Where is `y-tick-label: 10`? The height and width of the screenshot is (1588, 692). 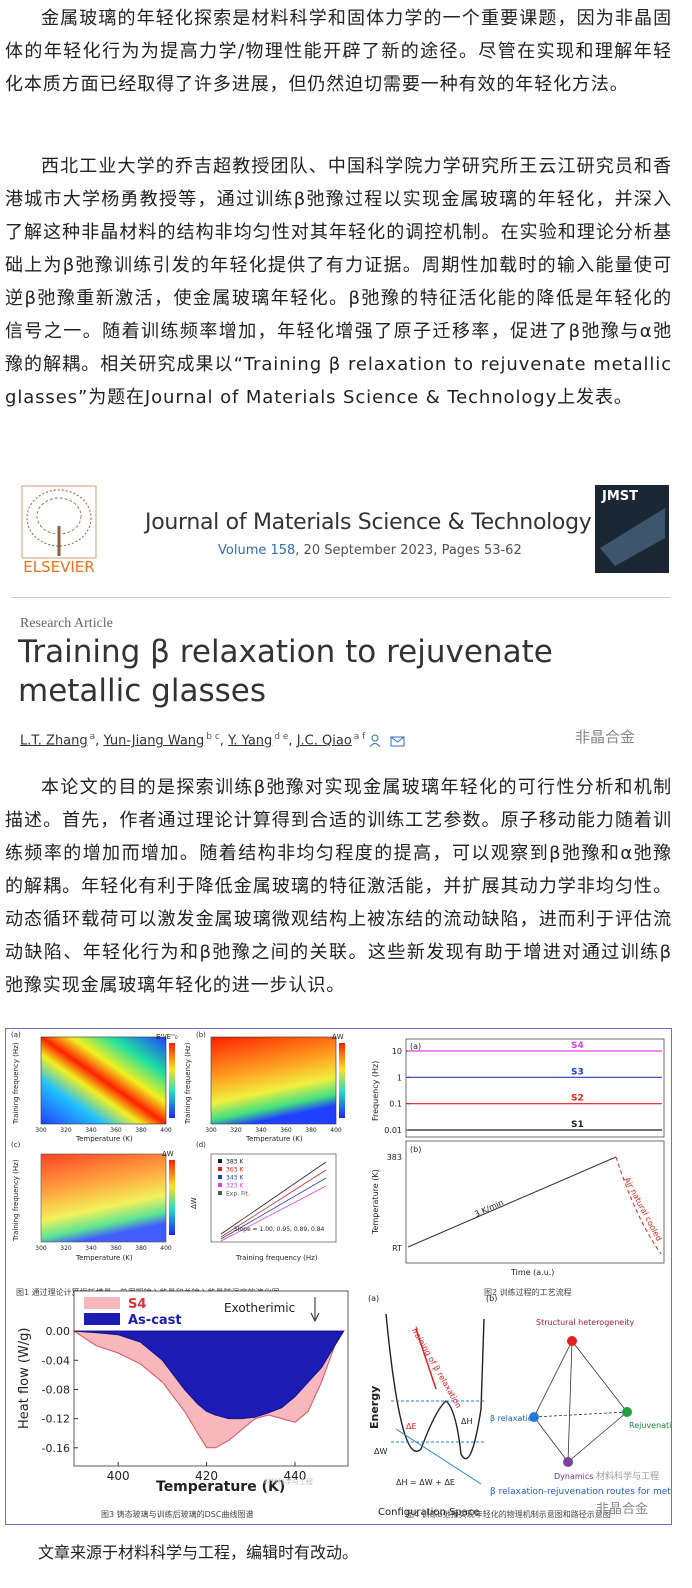
y-tick-label: 10 is located at coordinates (397, 1051).